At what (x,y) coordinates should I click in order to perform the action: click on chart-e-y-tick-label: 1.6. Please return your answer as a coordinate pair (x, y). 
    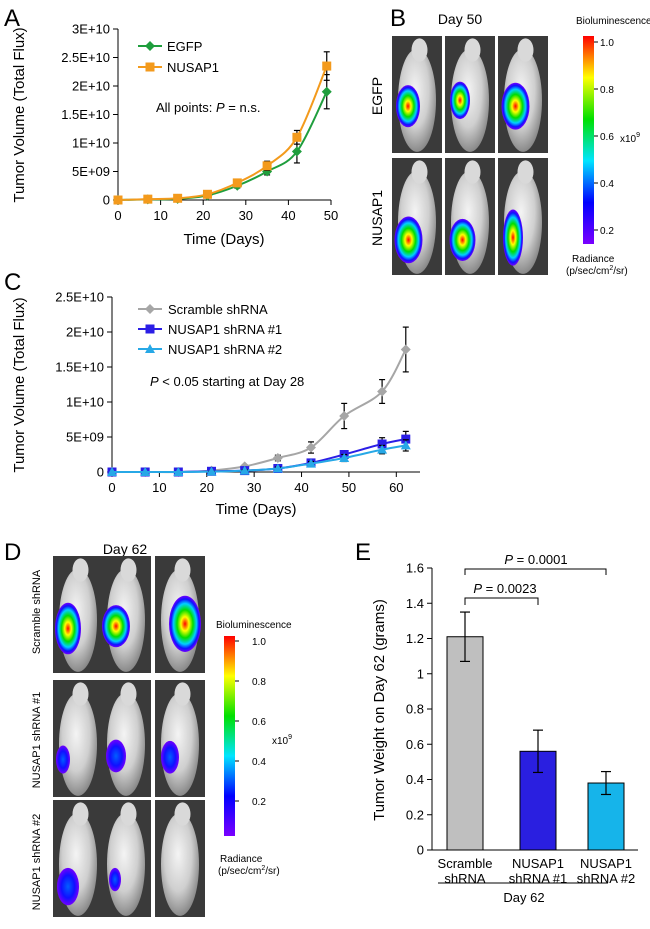
    Looking at the image, I should click on (415, 568).